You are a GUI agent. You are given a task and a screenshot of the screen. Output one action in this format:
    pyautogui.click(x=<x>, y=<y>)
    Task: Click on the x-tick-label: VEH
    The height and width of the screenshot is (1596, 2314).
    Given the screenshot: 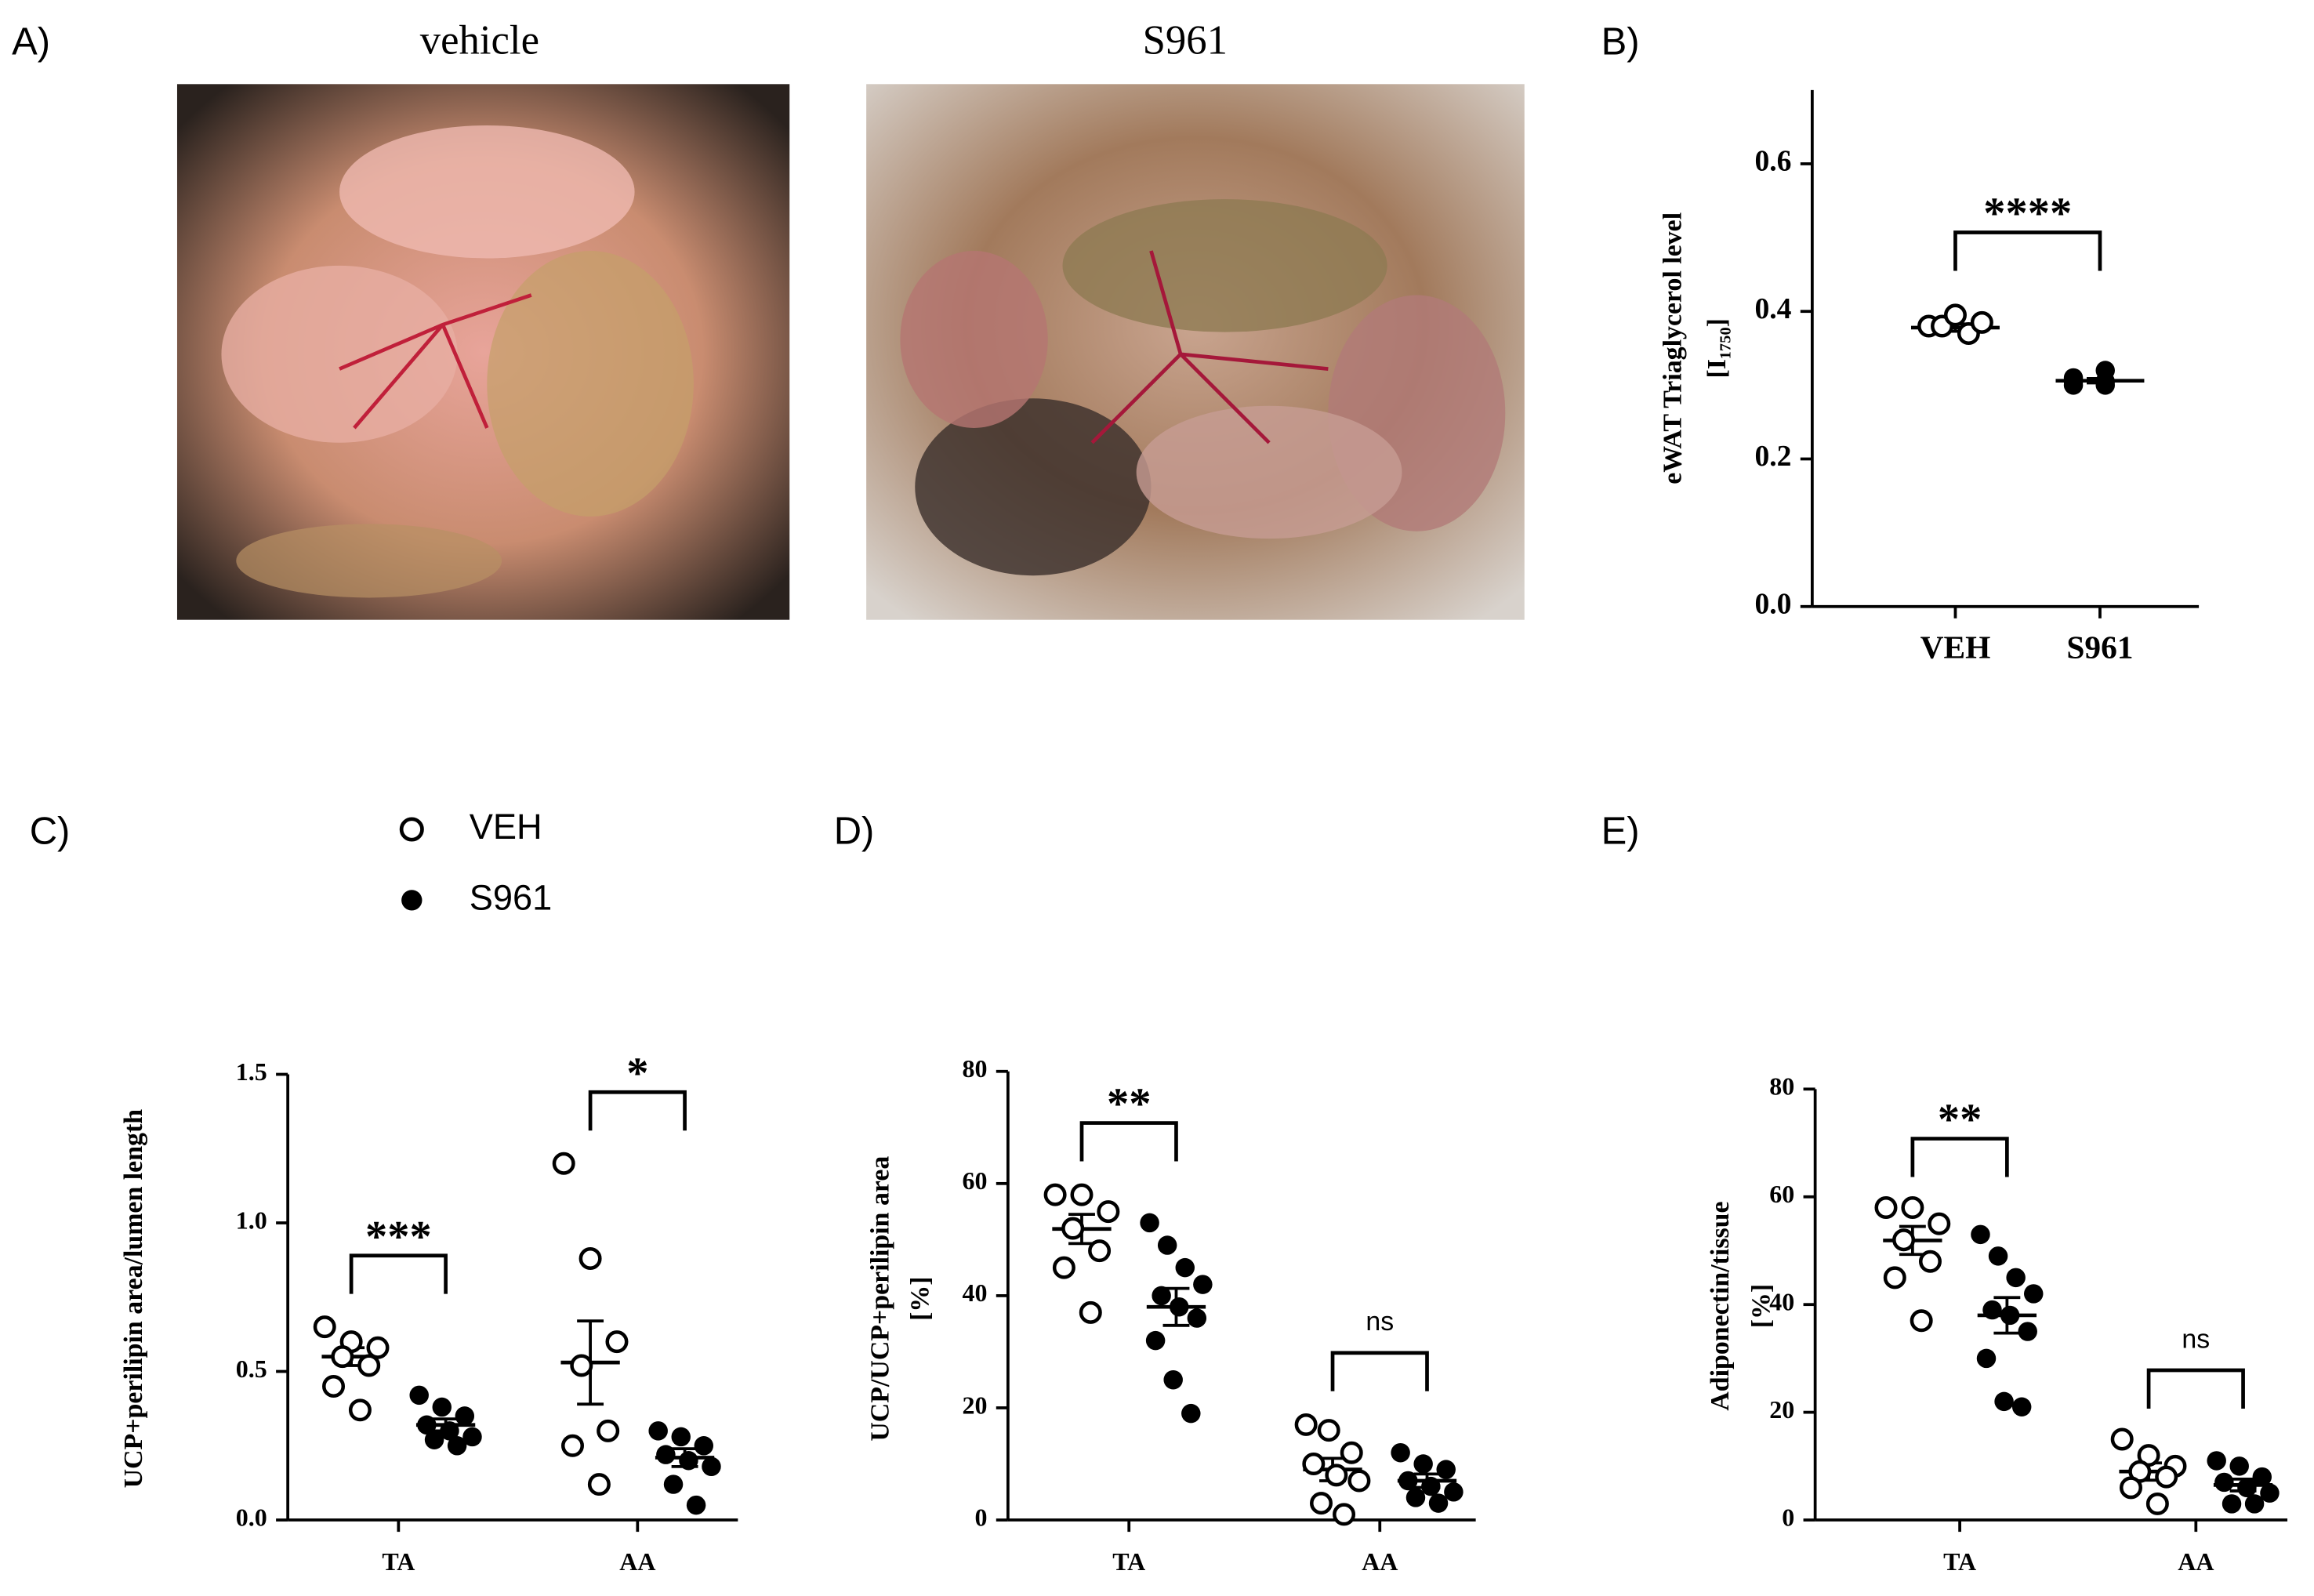 What is the action you would take?
    pyautogui.click(x=1955, y=648)
    